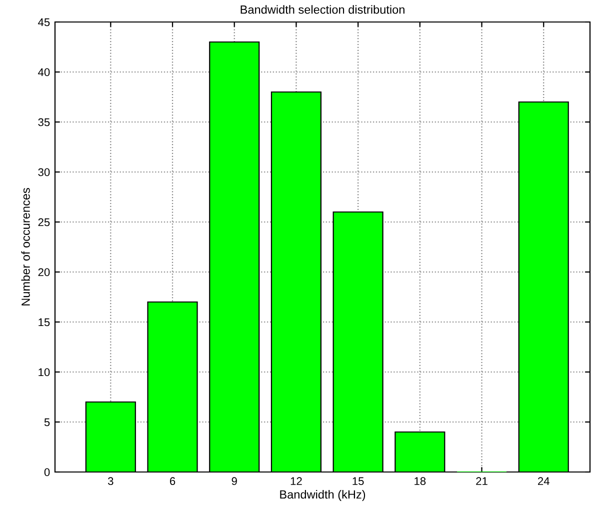  Describe the element at coordinates (482, 481) in the screenshot. I see `x-tick-label: 21` at that location.